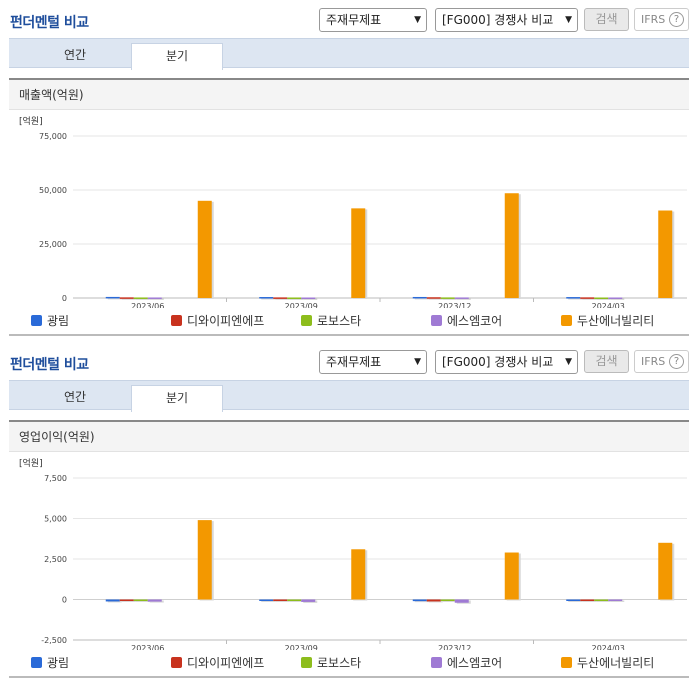 Image resolution: width=696 pixels, height=684 pixels. What do you see at coordinates (354, 20) in the screenshot?
I see `statement-select-value: 주재무제표` at bounding box center [354, 20].